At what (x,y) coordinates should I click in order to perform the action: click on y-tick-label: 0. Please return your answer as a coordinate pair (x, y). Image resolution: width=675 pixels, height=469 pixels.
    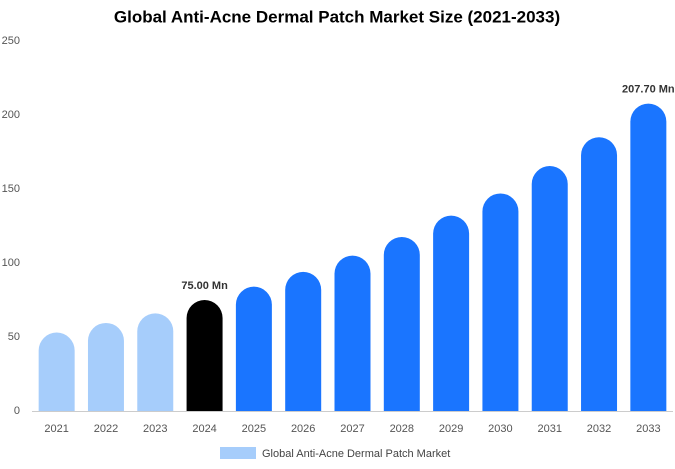
    Looking at the image, I should click on (17, 411).